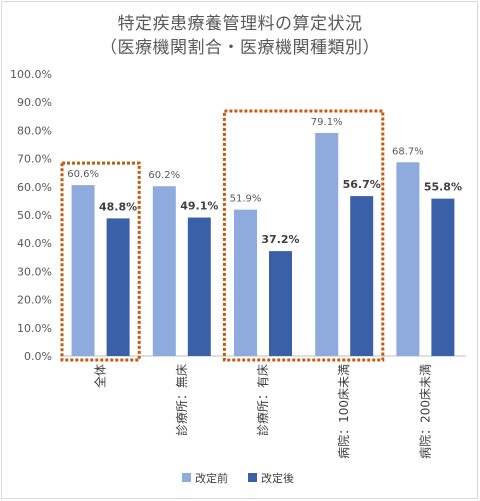  Describe the element at coordinates (34, 187) in the screenshot. I see `y-tick-label: 60.0%` at that location.